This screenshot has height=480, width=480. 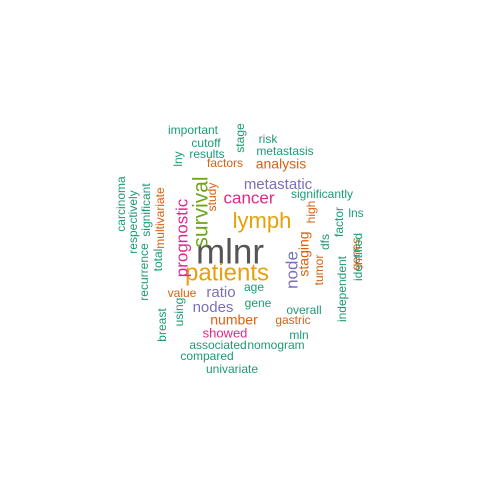 I want to click on word-lns: lns, so click(x=355, y=213).